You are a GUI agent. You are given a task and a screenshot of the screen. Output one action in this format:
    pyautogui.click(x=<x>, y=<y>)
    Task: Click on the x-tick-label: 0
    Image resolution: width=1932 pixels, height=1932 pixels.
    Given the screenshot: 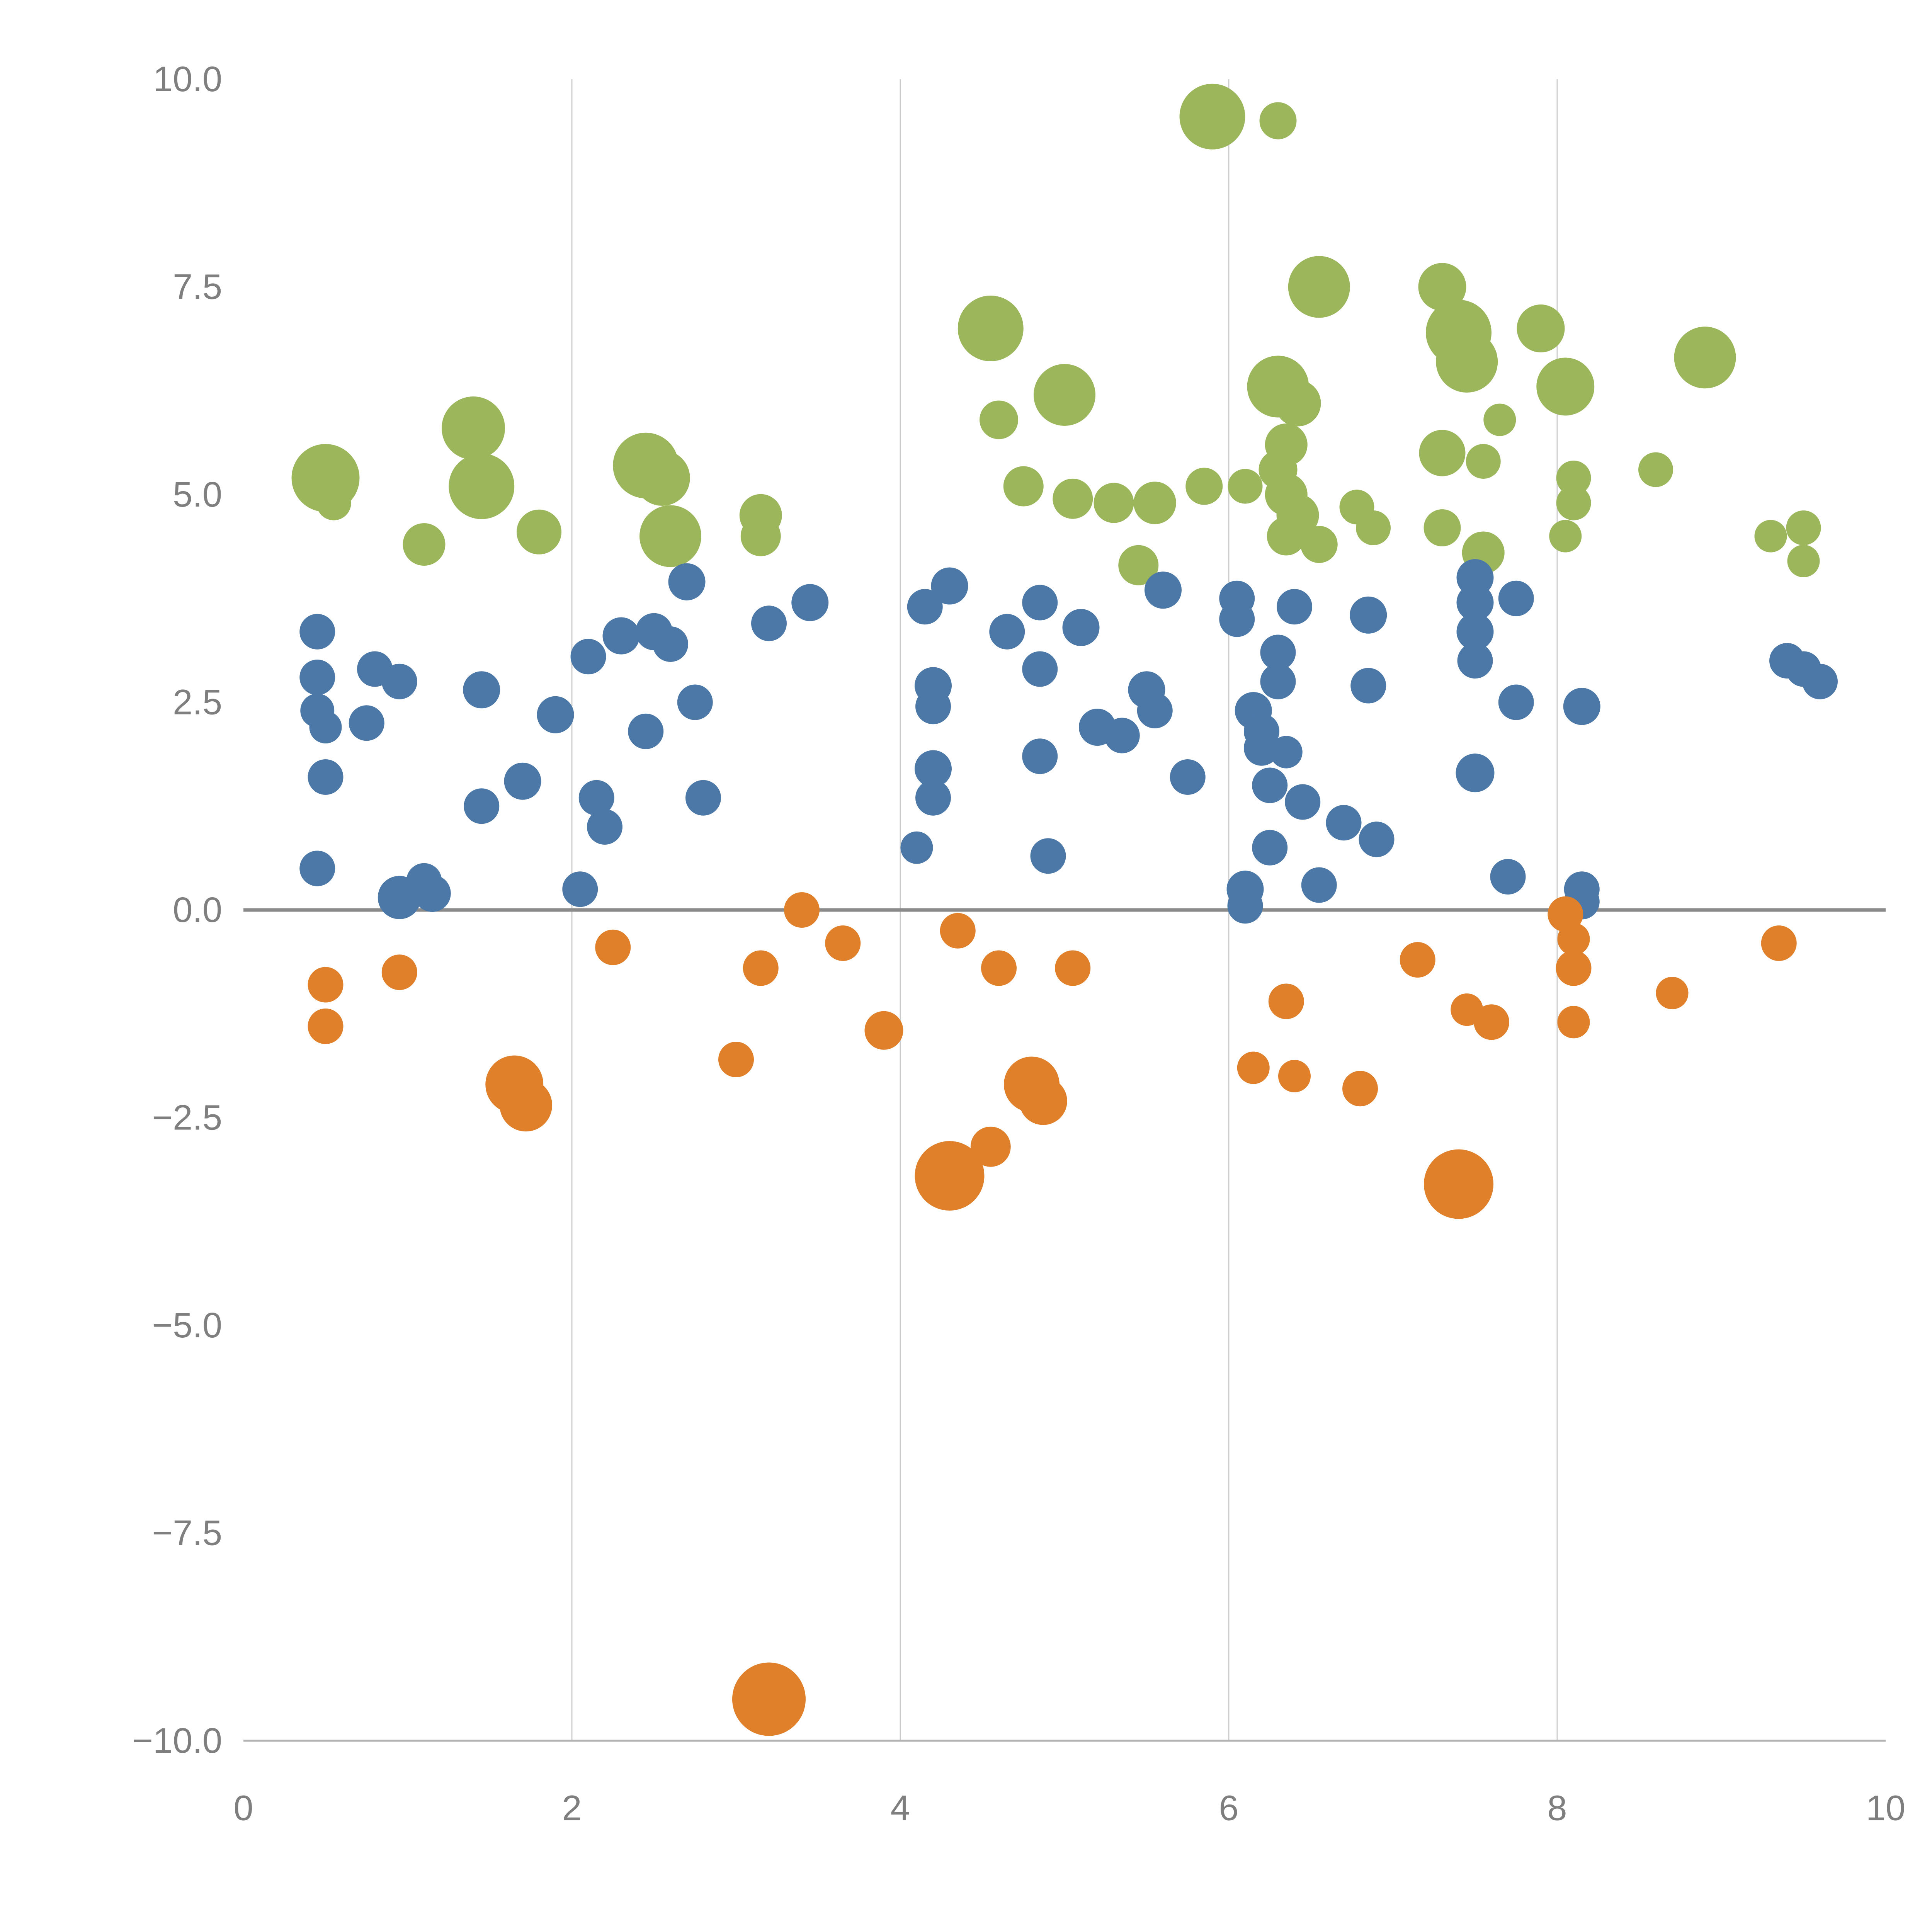 What is the action you would take?
    pyautogui.click(x=243, y=1809)
    